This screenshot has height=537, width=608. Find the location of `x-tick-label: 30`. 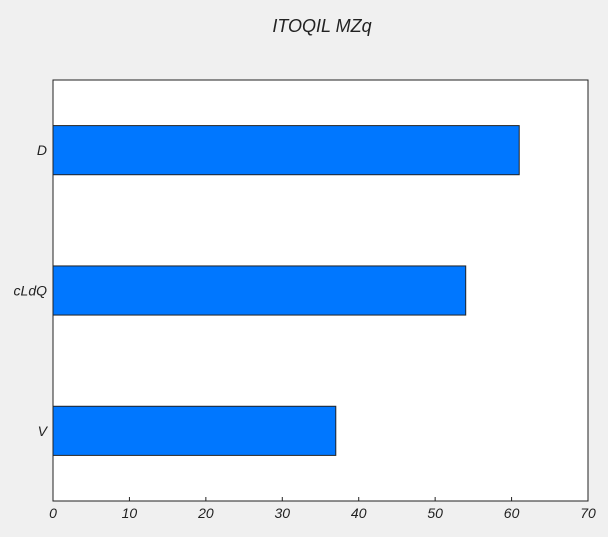

x-tick-label: 30 is located at coordinates (282, 513).